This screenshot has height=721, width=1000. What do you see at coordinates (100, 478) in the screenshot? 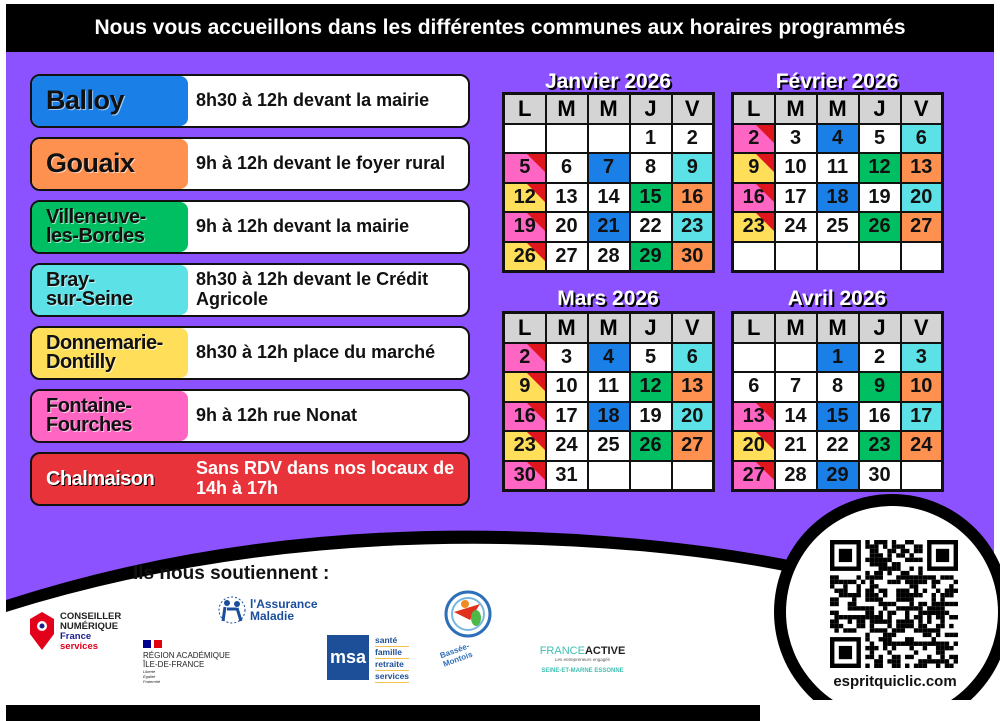
I see `commune-name: Chalmaison` at bounding box center [100, 478].